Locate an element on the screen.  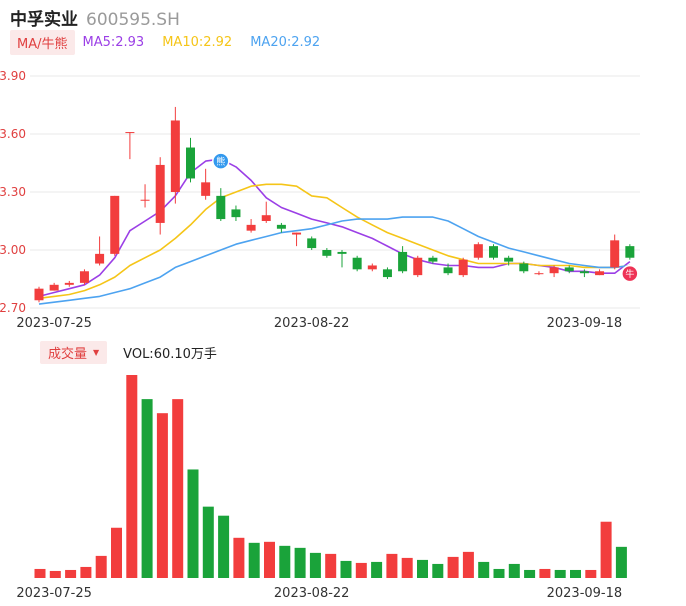
ma-mode-selector: MA/牛熊 is located at coordinates (42, 42).